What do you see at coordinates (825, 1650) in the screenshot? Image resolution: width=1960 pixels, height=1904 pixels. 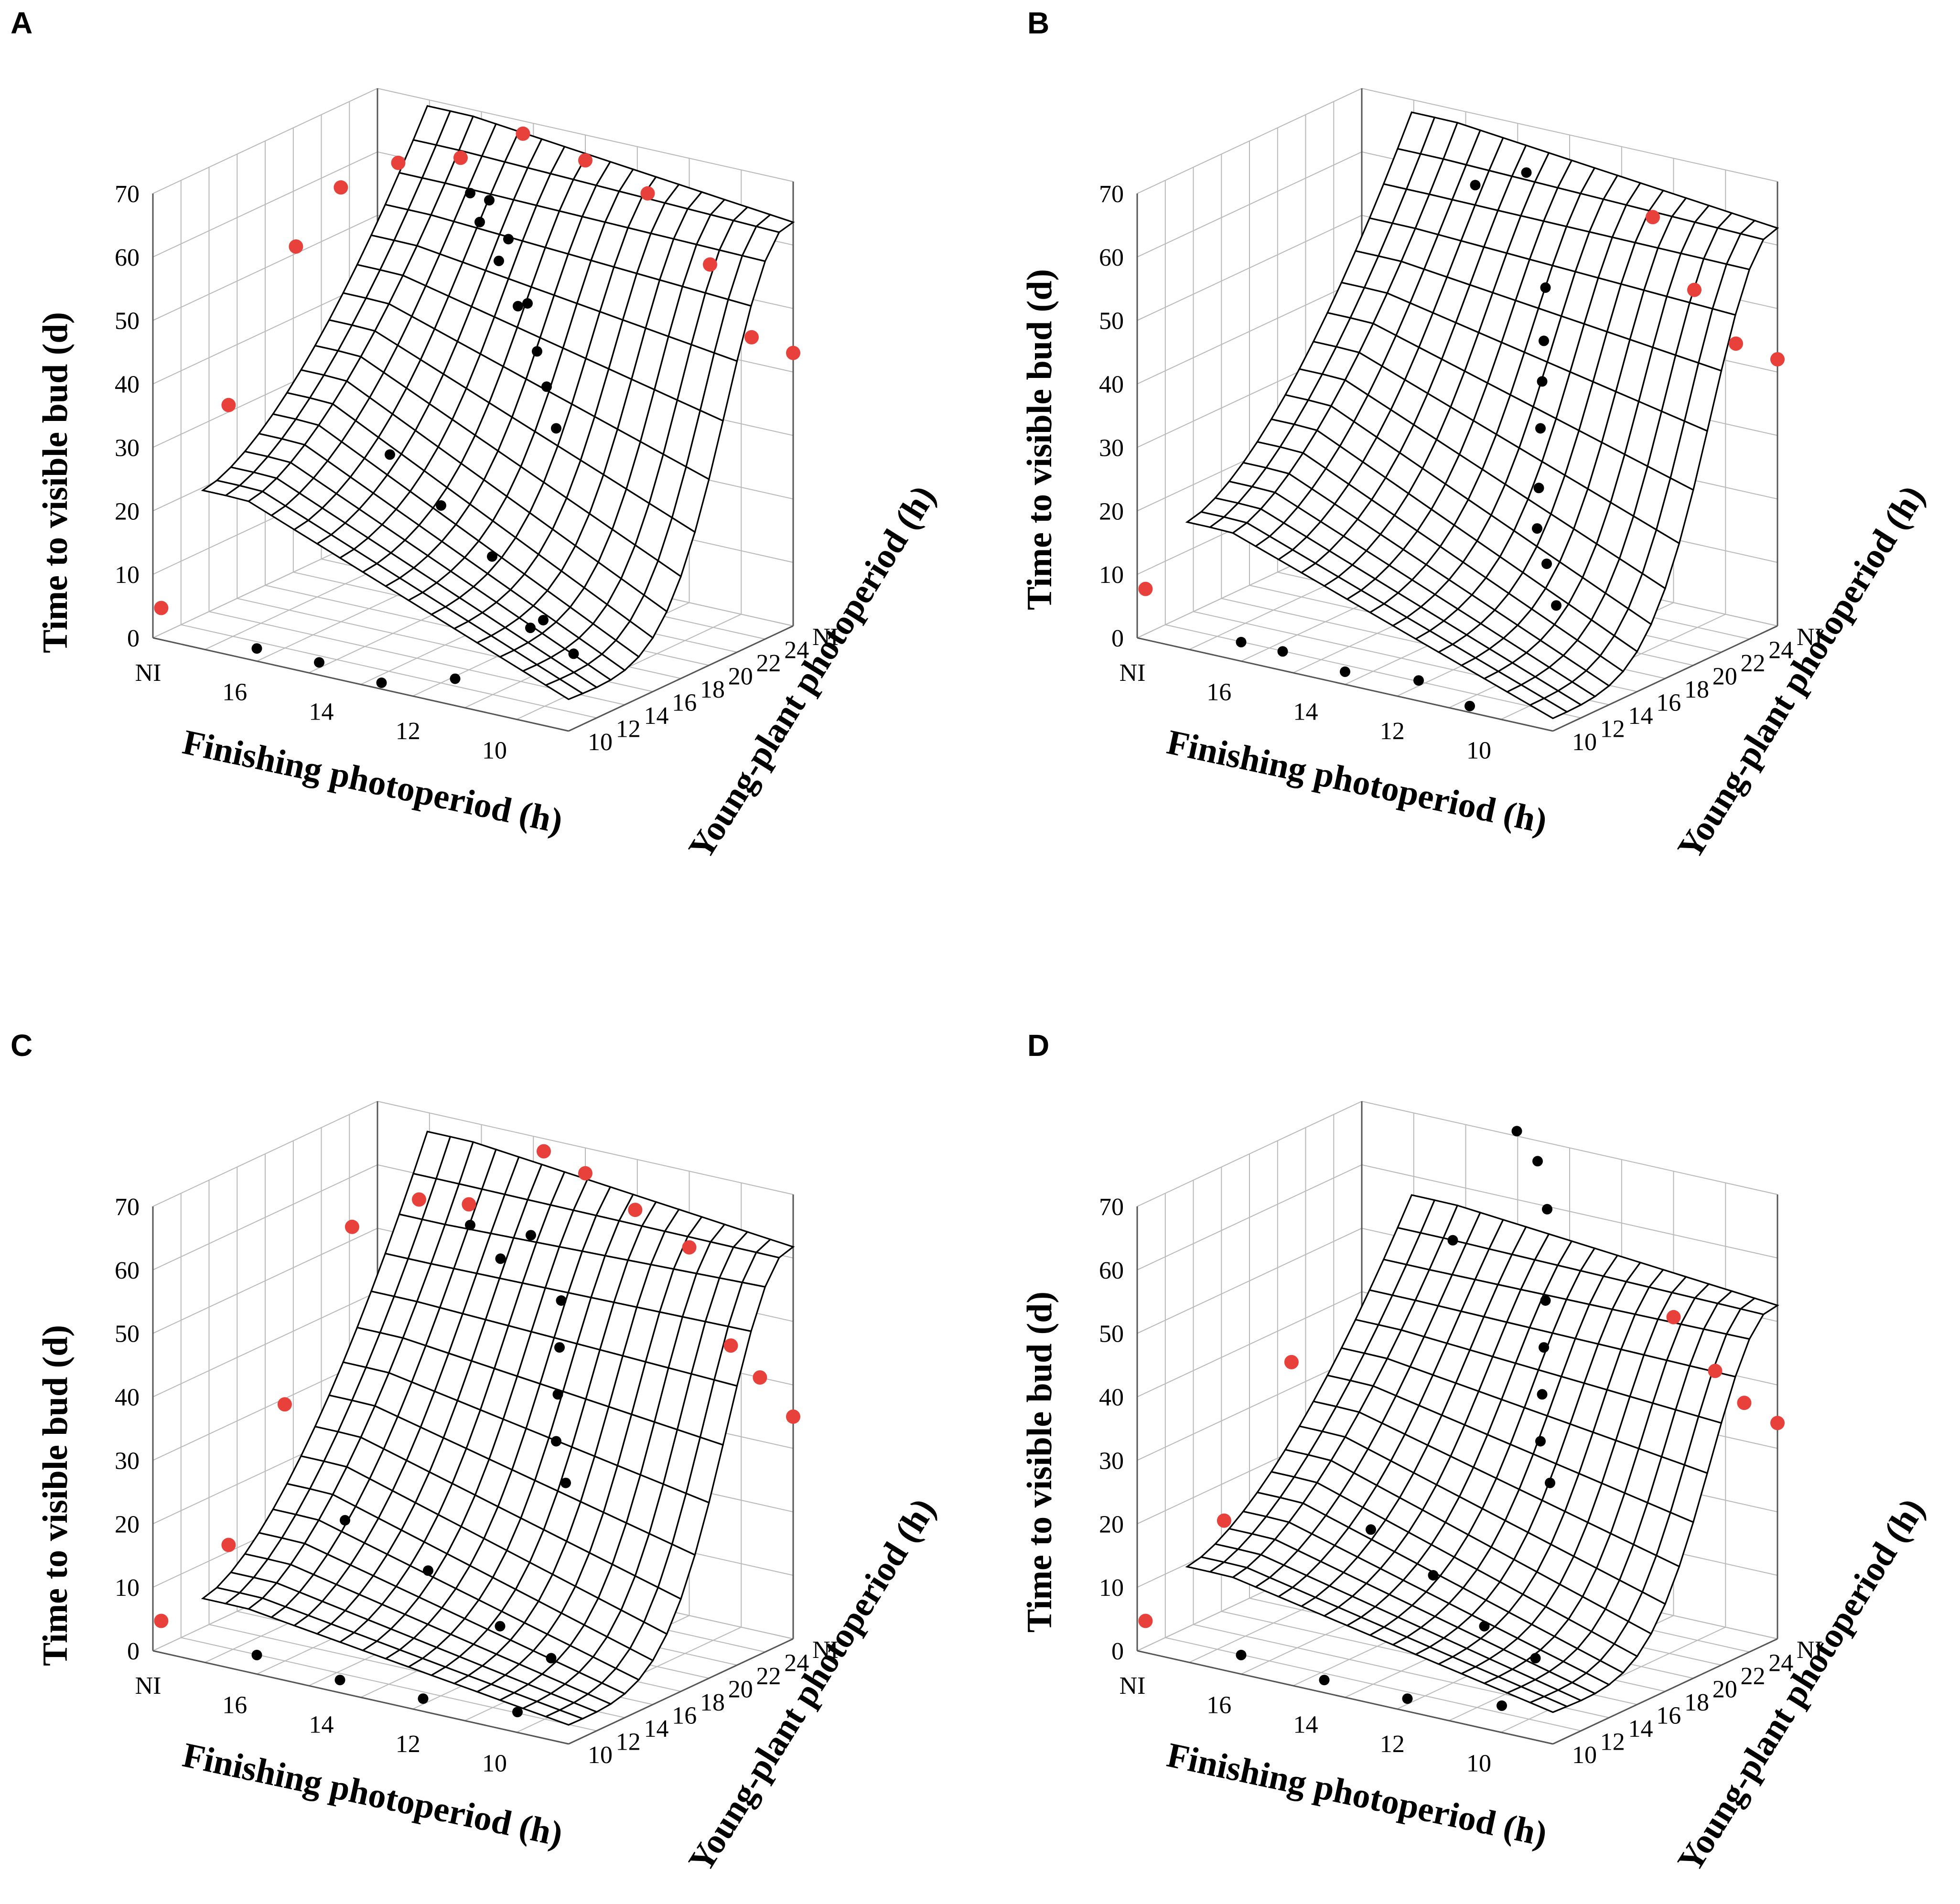 I see `y-tick-label: NI` at bounding box center [825, 1650].